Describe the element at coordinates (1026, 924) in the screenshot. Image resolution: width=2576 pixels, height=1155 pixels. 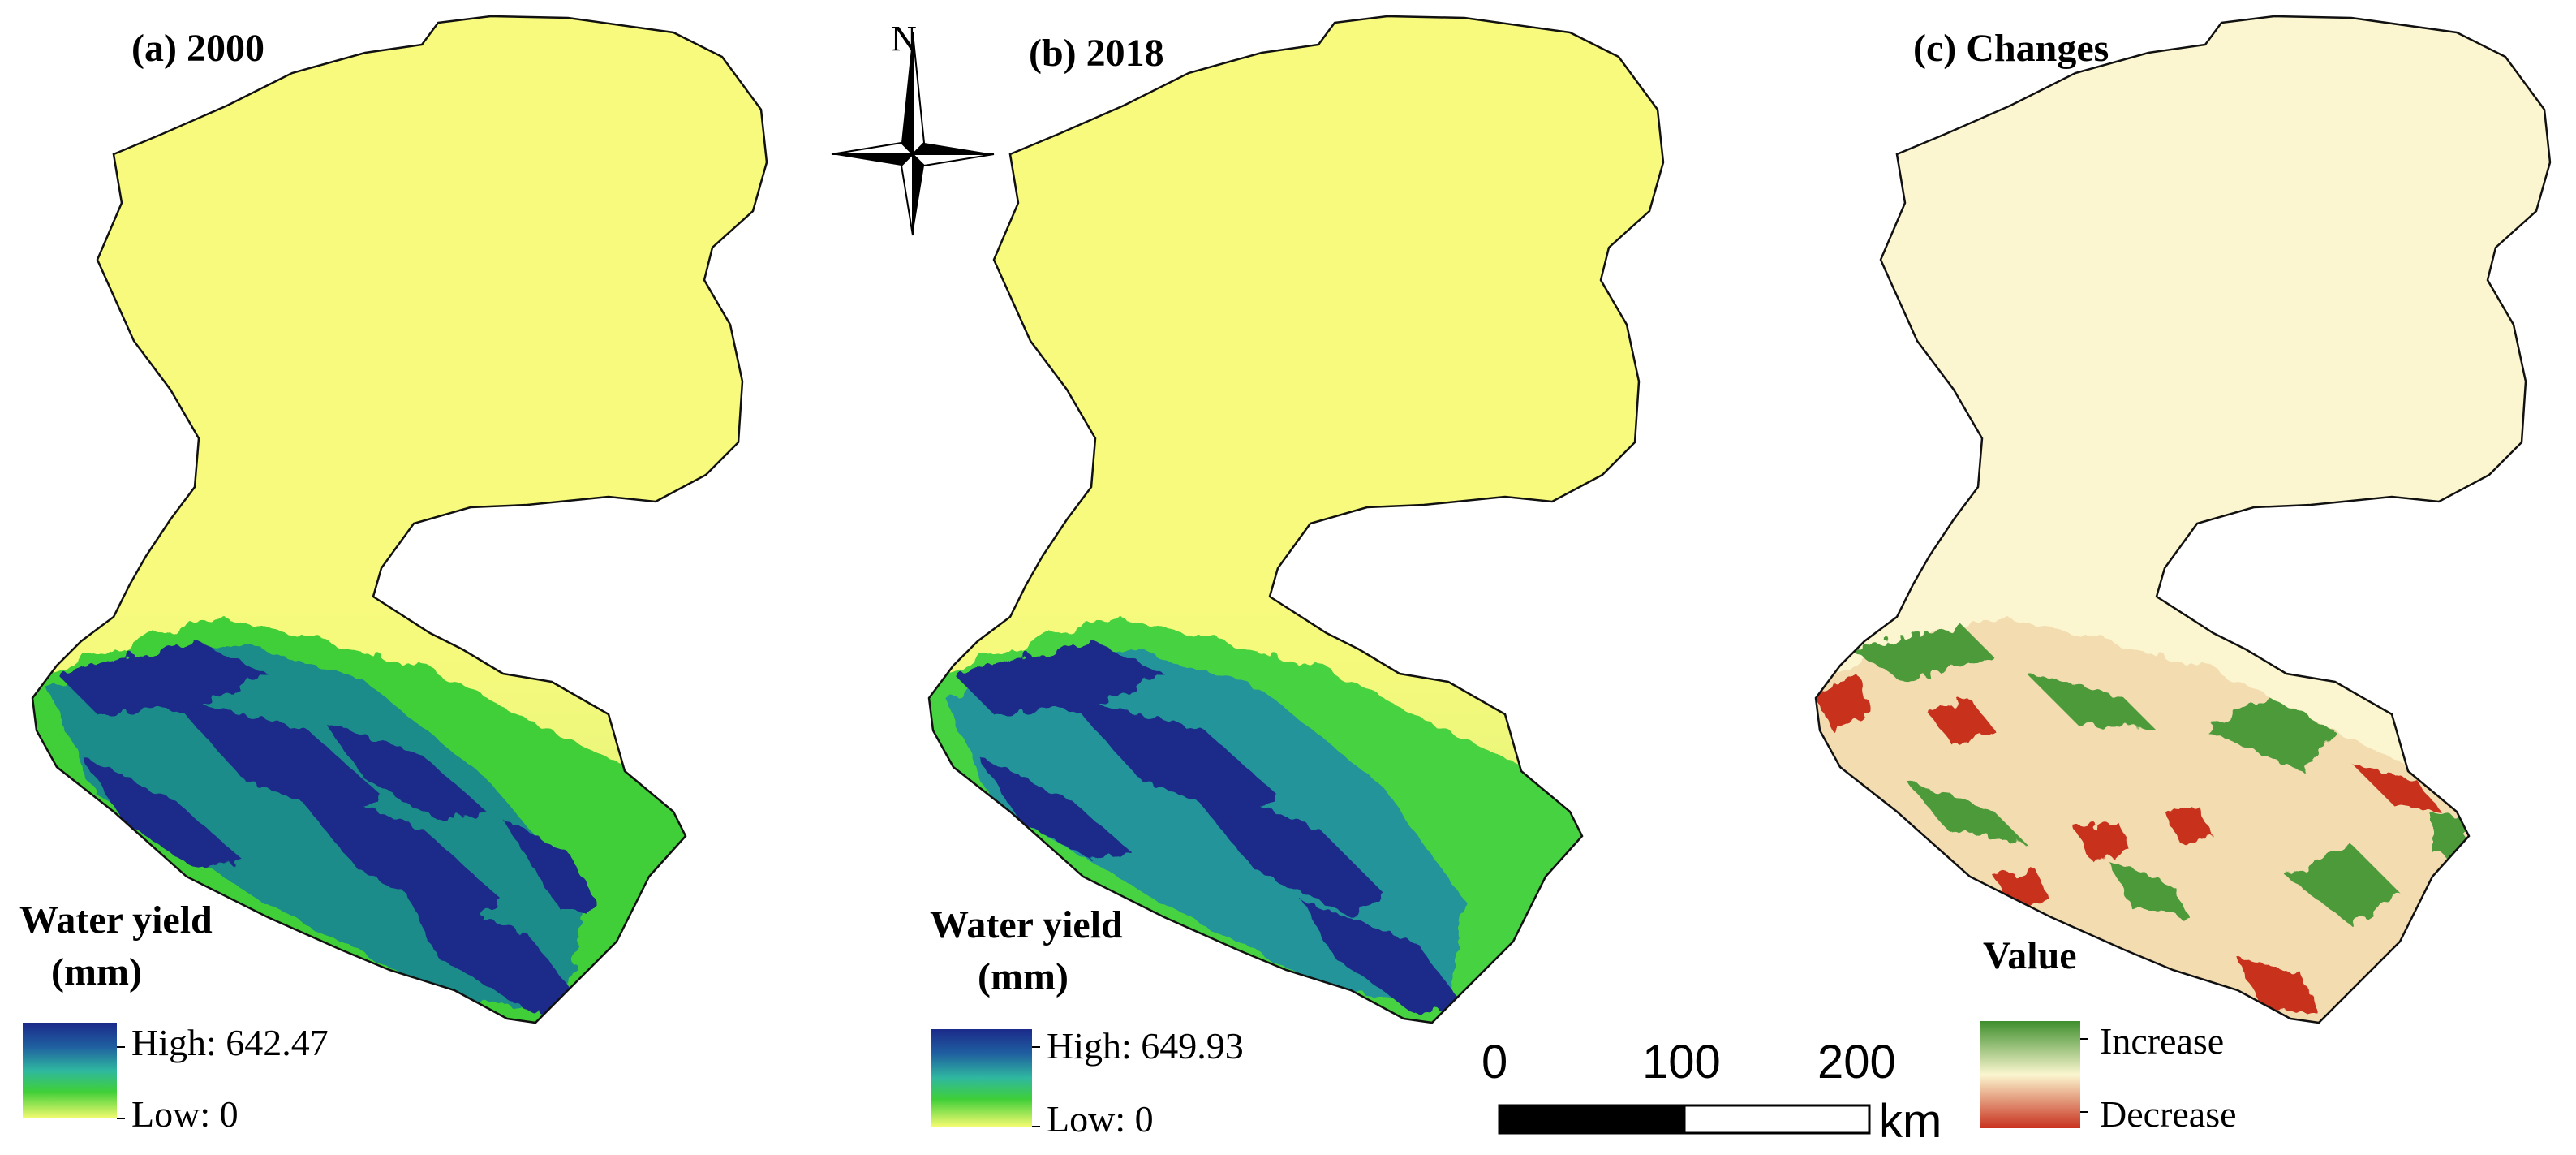
I see `legend-title-2018-line1: Water yield` at that location.